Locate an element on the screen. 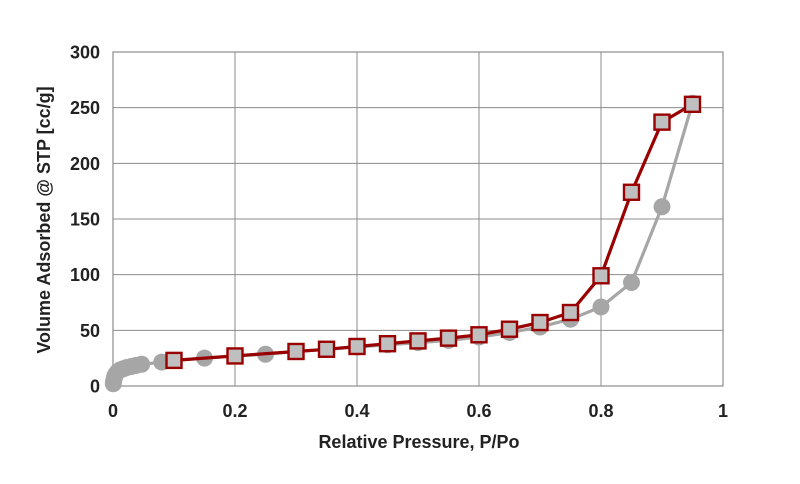  y-tick-label: 200 is located at coordinates (85, 164).